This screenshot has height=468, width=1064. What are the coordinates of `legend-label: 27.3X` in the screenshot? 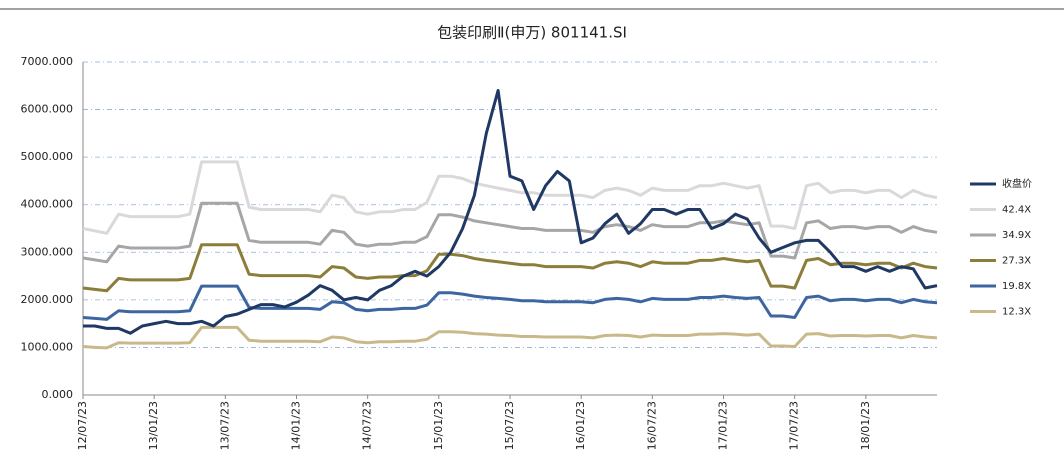 It's located at (1016, 261).